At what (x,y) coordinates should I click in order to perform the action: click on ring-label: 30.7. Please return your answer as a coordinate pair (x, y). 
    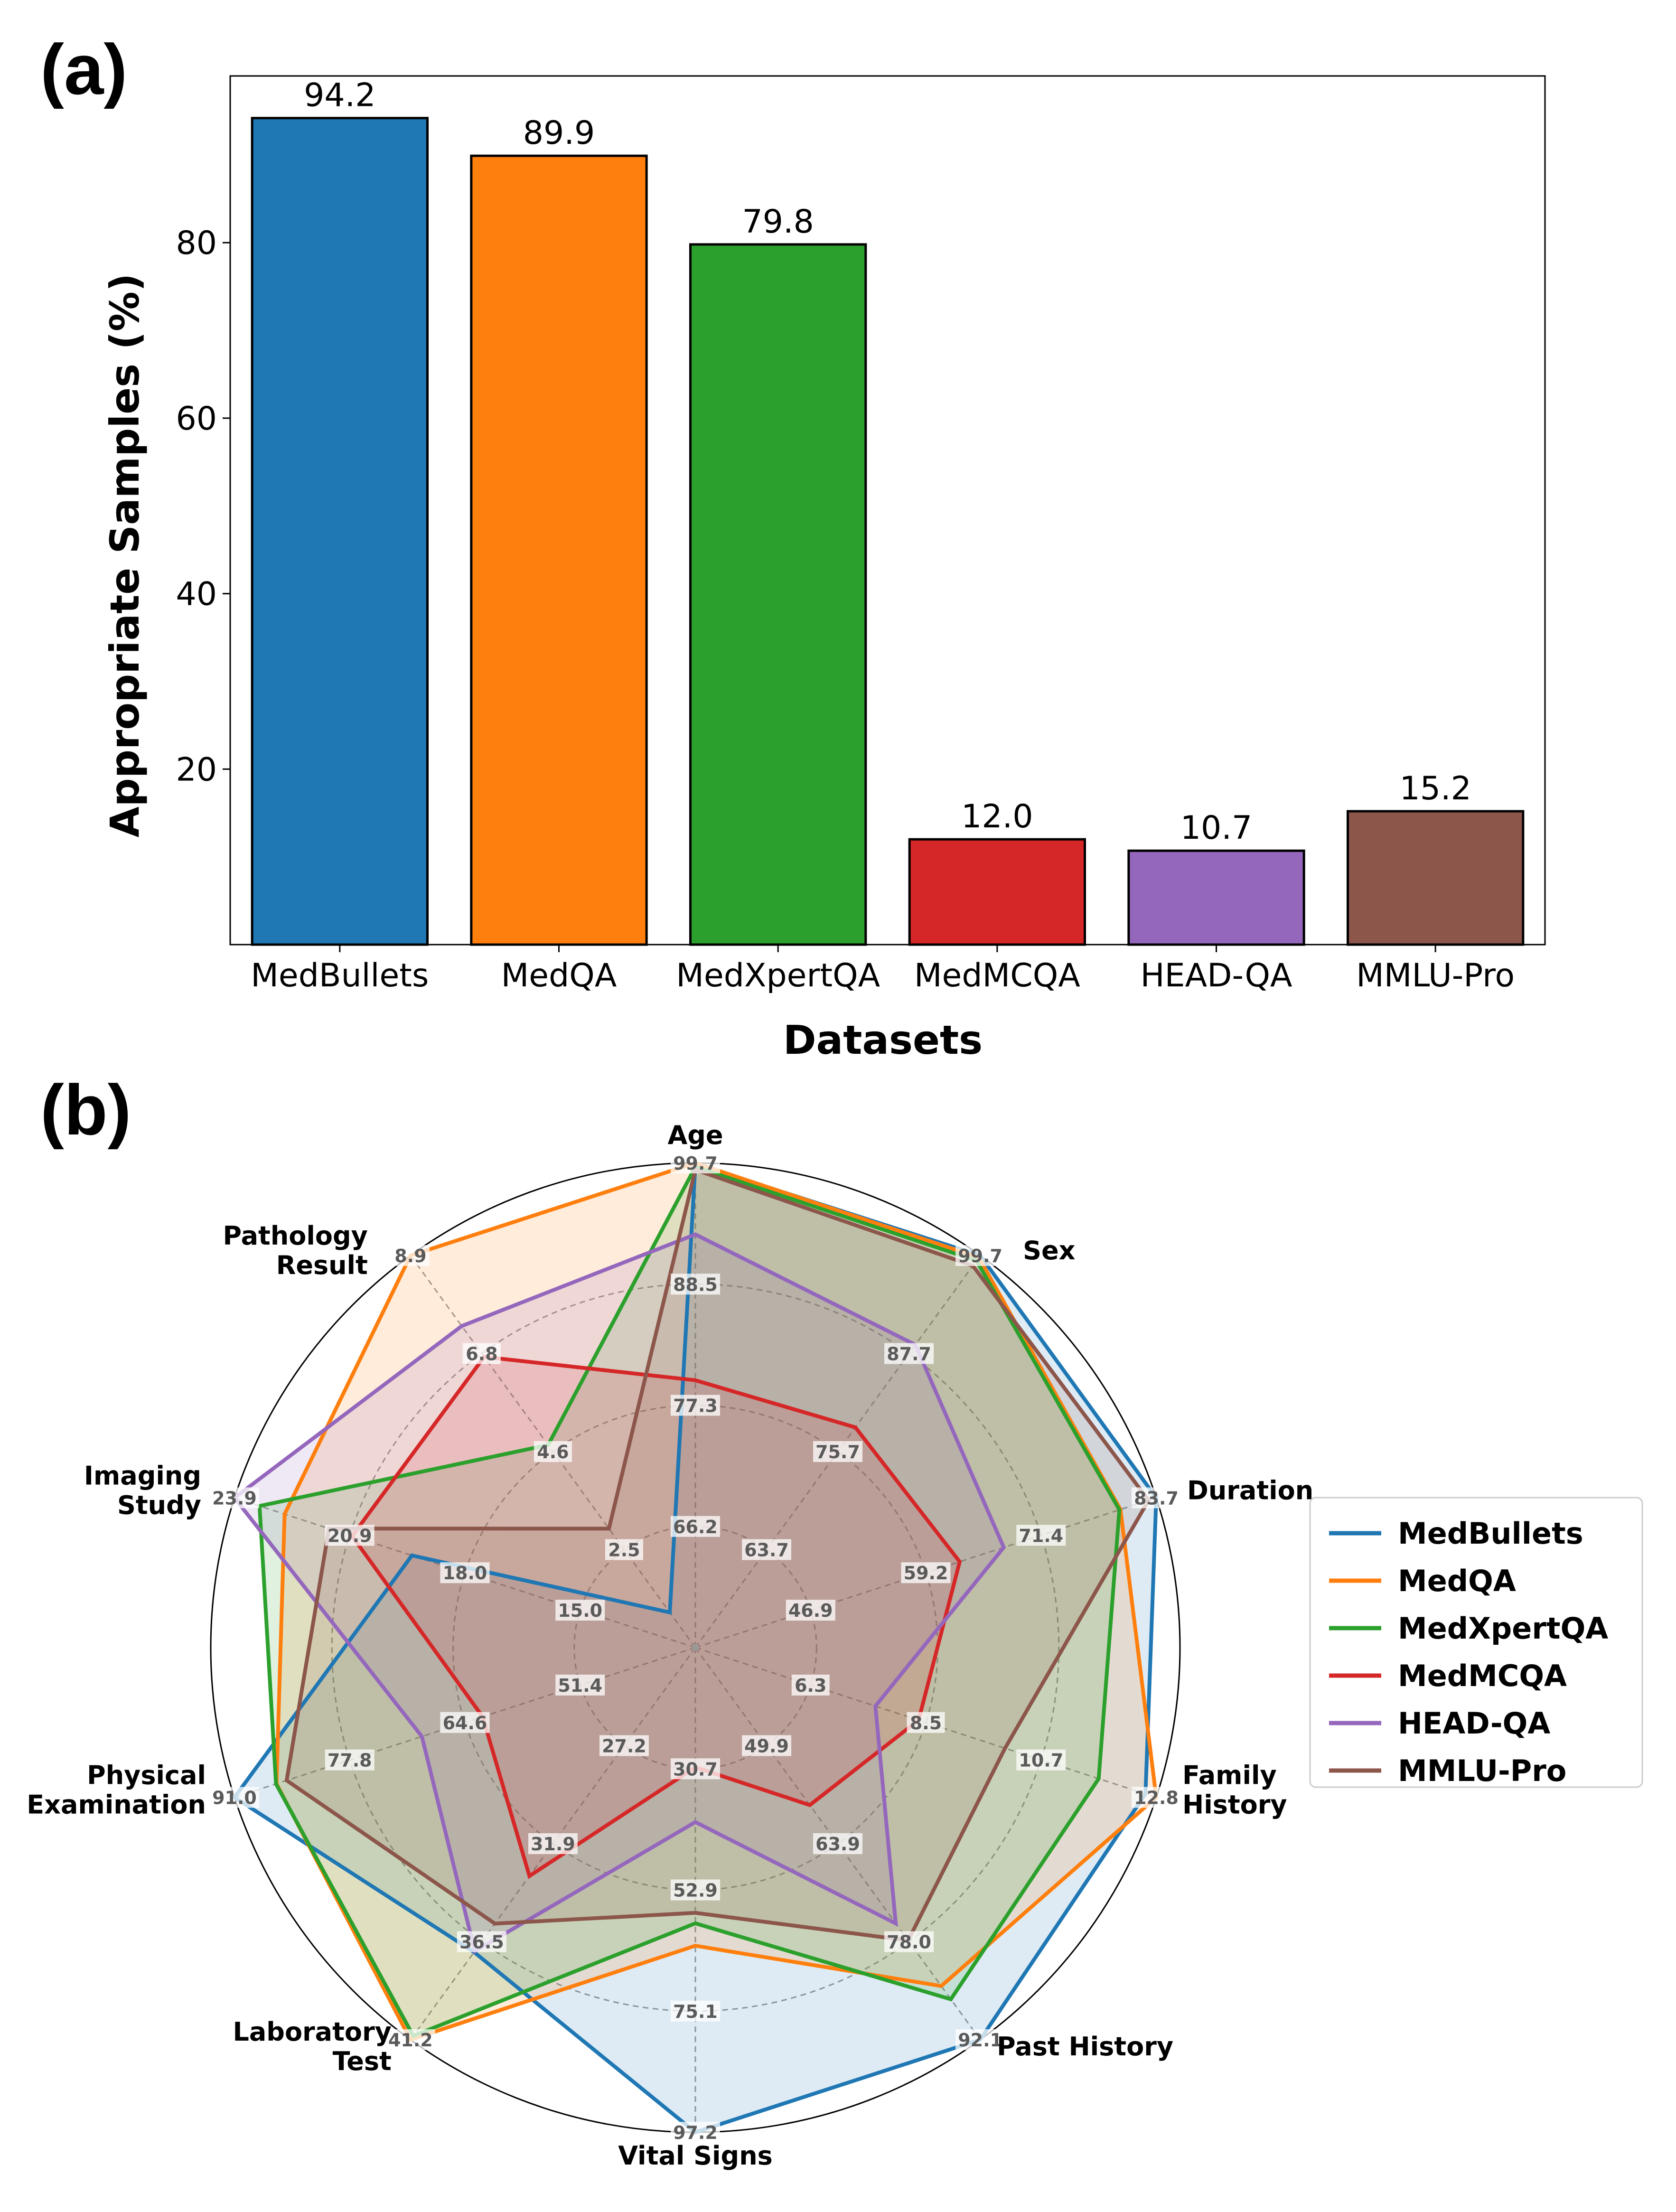
    Looking at the image, I should click on (696, 1769).